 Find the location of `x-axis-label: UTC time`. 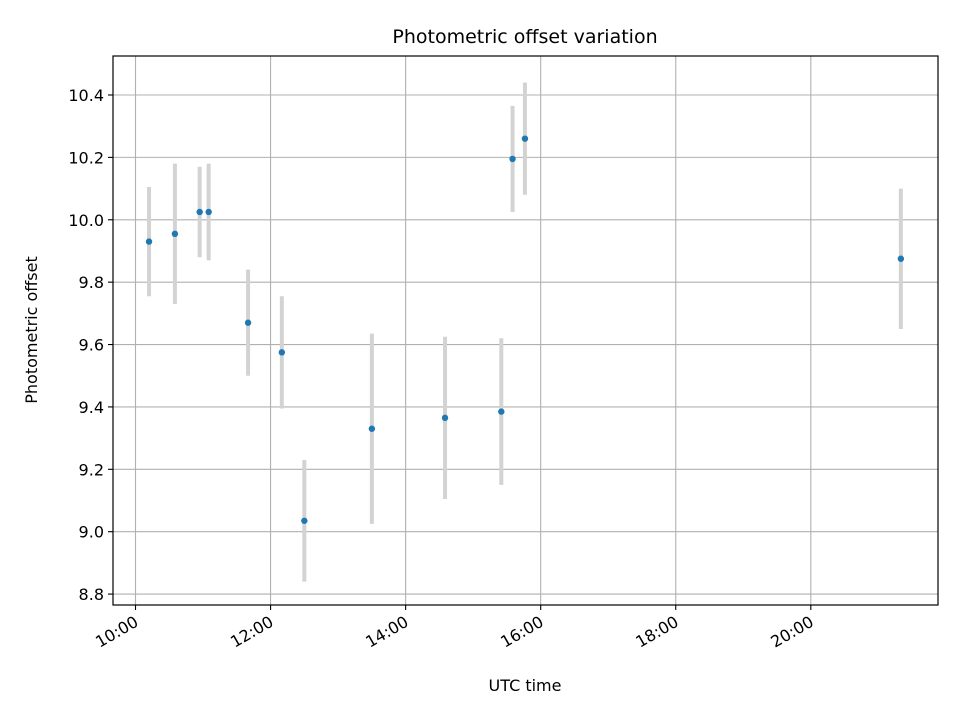

x-axis-label: UTC time is located at coordinates (525, 685).